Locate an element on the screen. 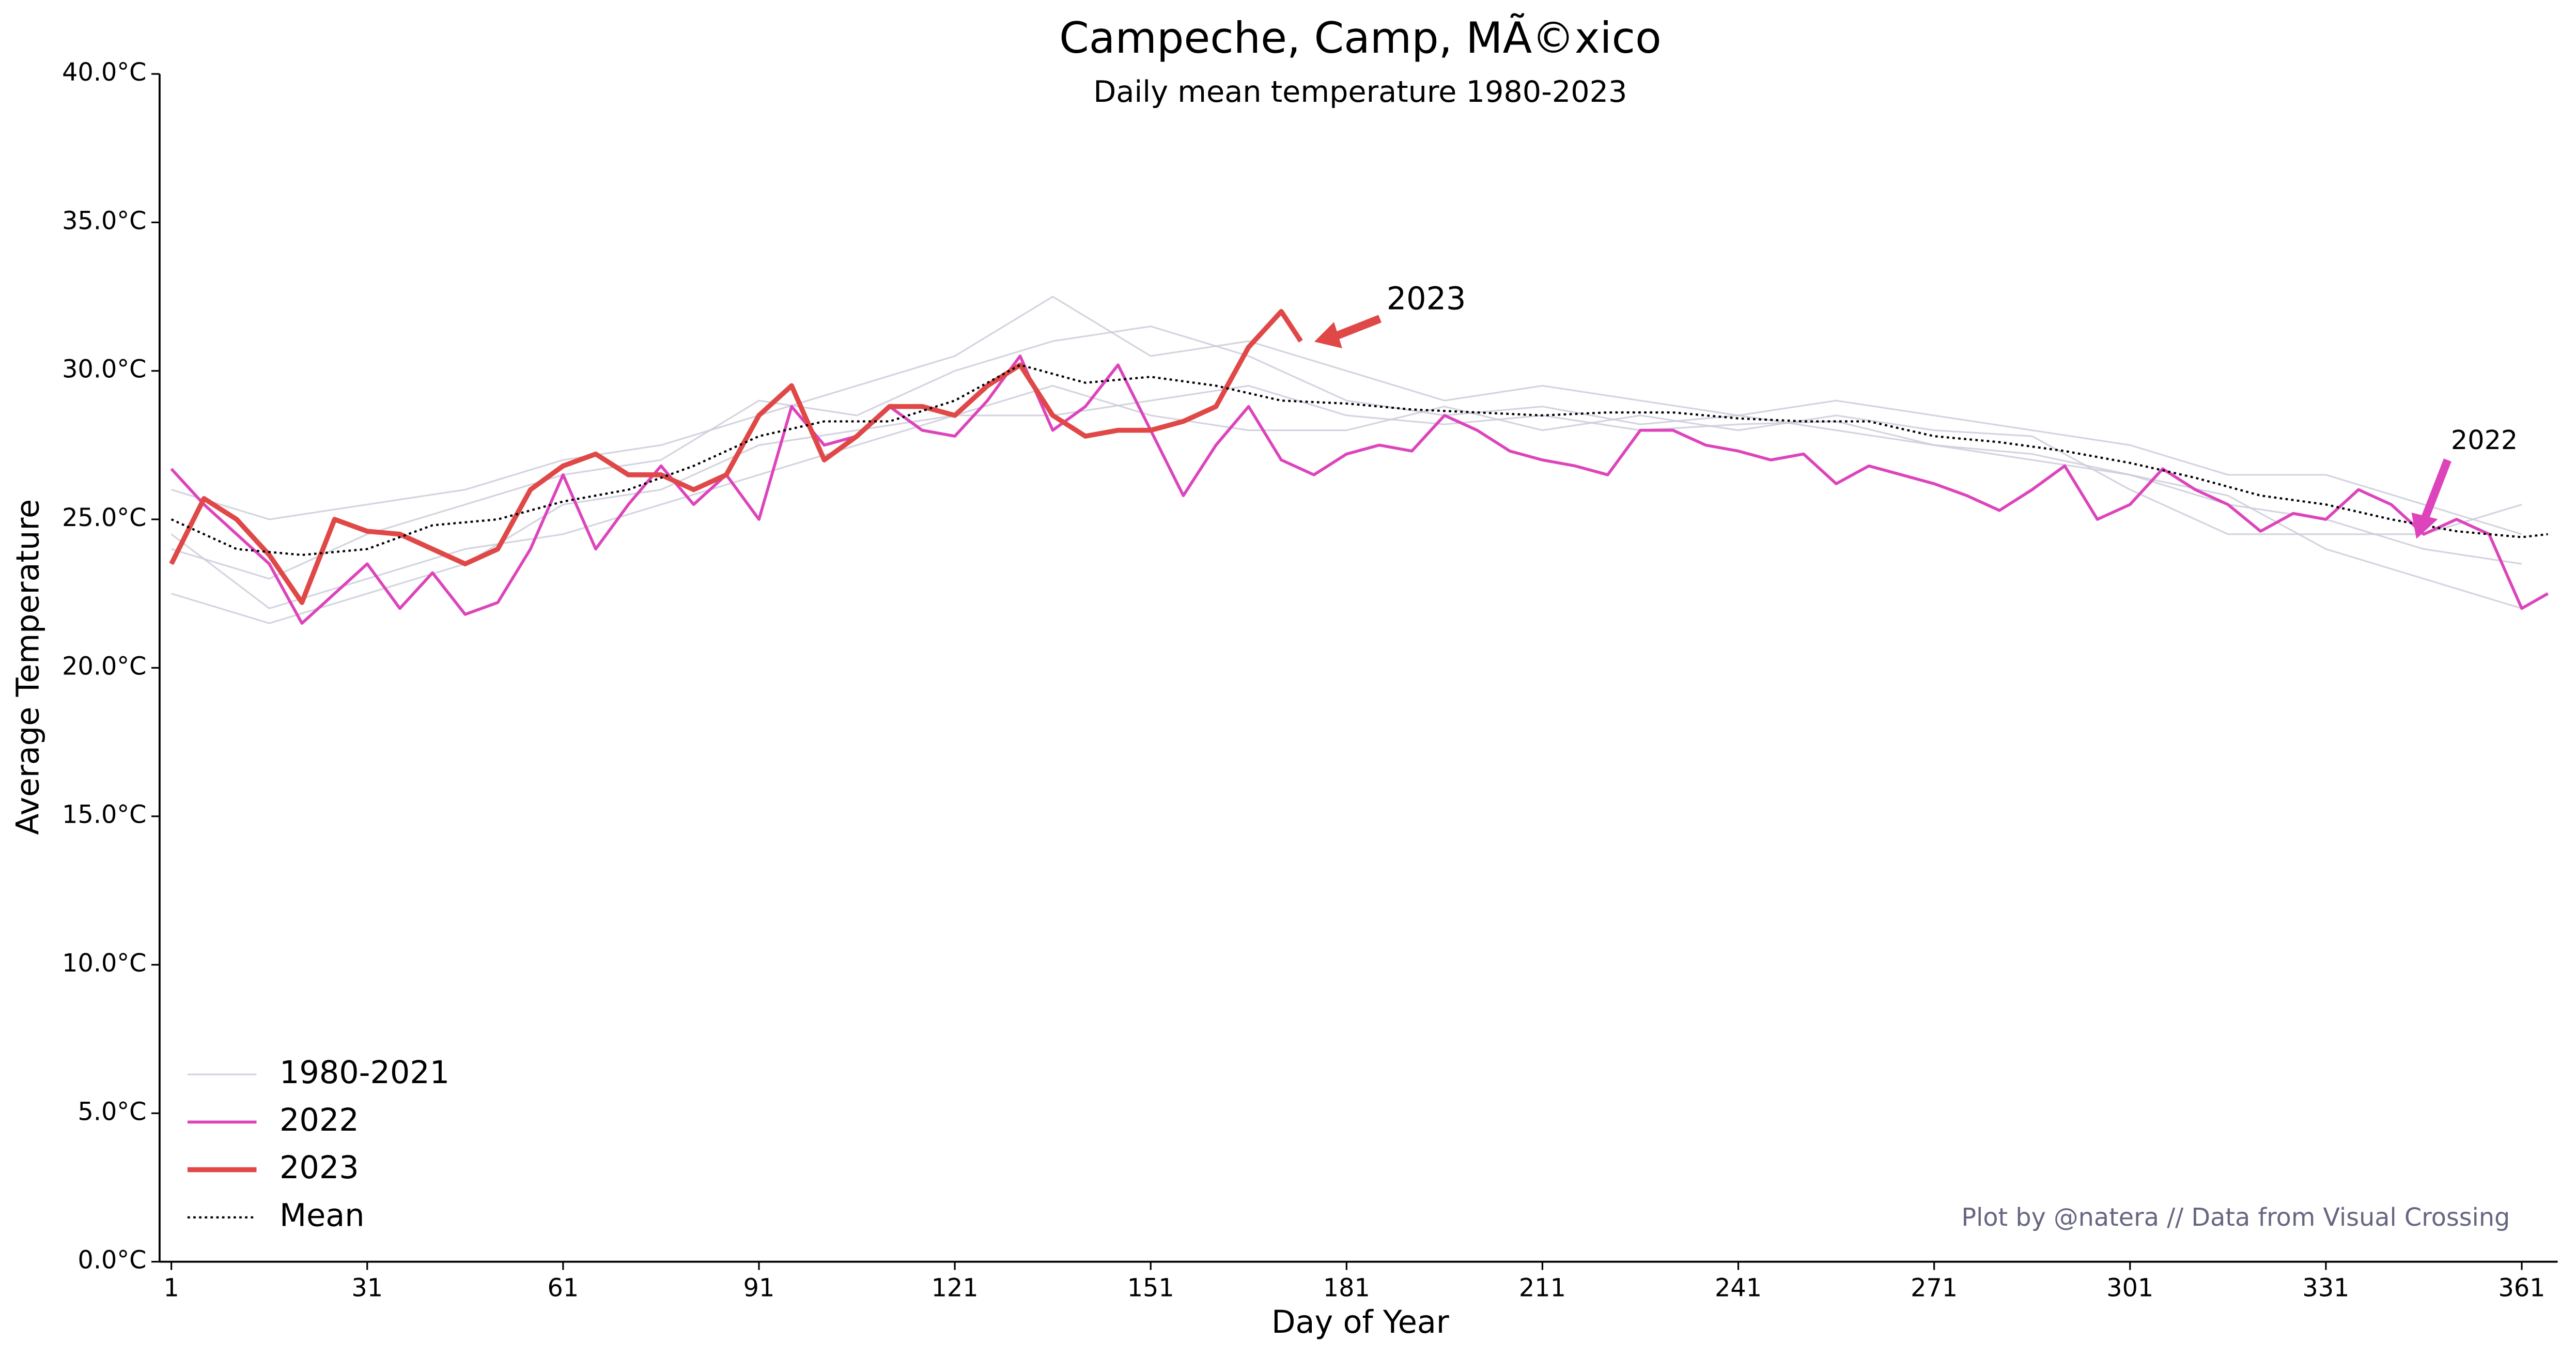 The height and width of the screenshot is (1357, 2576). y-tick-label: 40.0°C is located at coordinates (104, 73).